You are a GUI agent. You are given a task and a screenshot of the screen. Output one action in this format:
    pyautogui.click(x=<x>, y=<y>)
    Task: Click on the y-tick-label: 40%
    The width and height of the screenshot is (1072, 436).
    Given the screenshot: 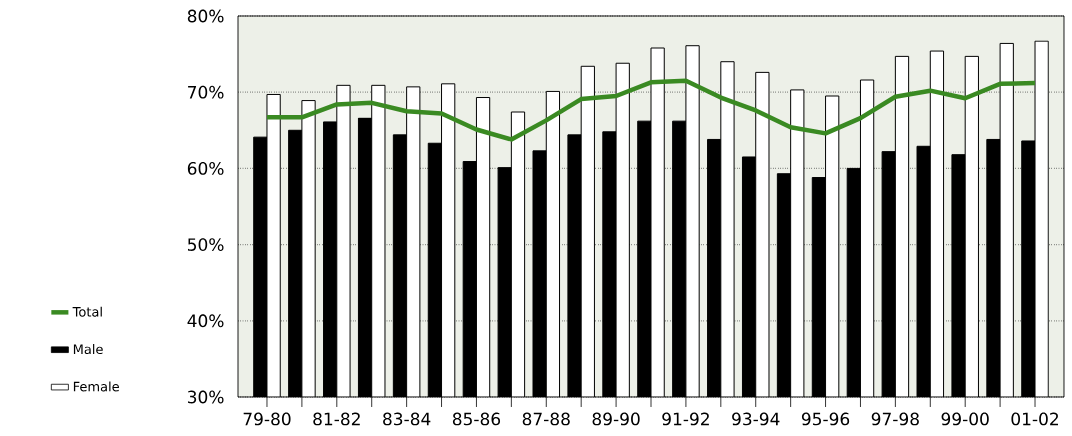 What is the action you would take?
    pyautogui.click(x=205, y=321)
    